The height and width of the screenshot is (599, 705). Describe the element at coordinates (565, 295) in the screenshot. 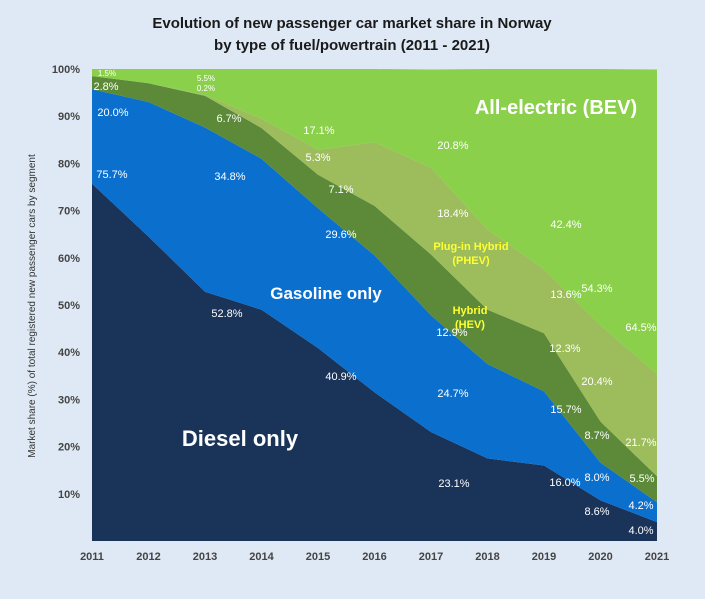

I see `data-label-phev: 13.6%` at that location.